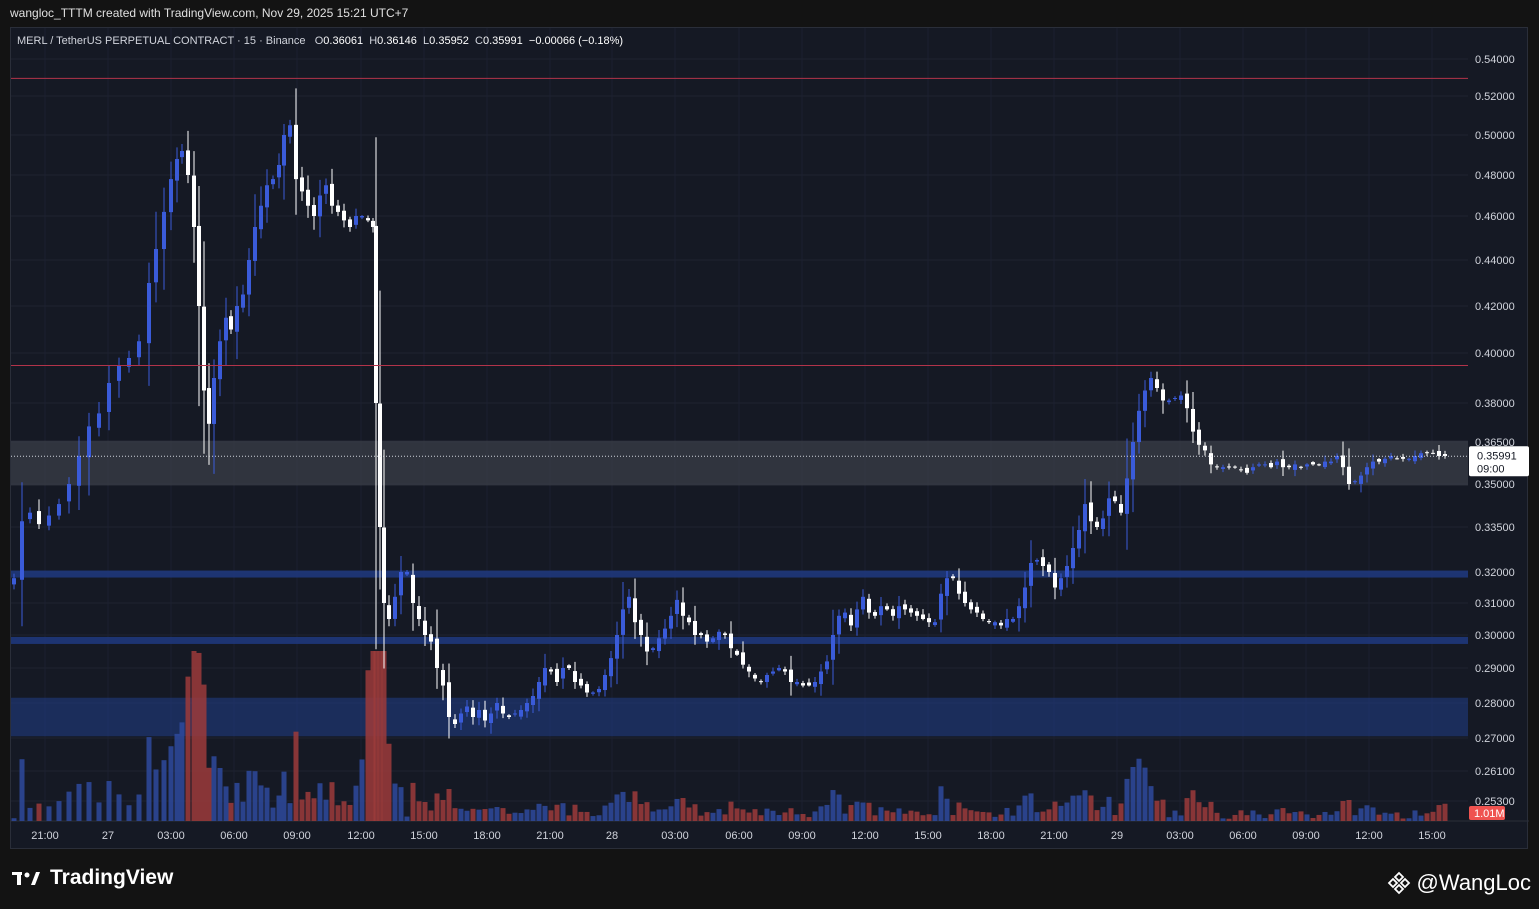 This screenshot has height=909, width=1539. Describe the element at coordinates (1495, 176) in the screenshot. I see `price-tick-label: 0.48000` at that location.